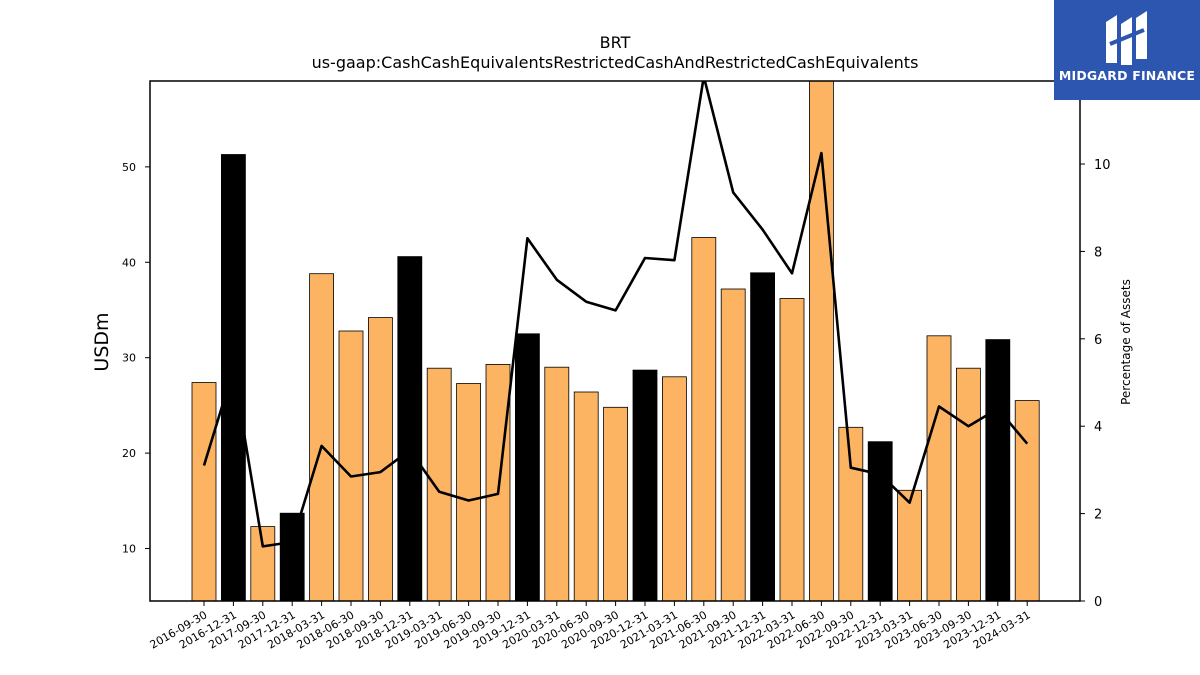  Describe the element at coordinates (1126, 38) in the screenshot. I see `logo-mark-icon` at that location.